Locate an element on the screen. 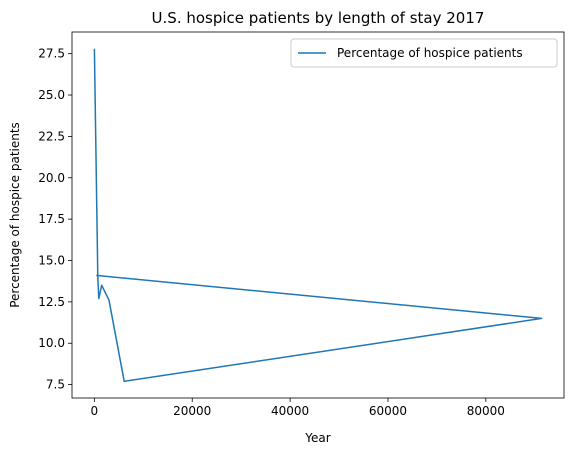 The image size is (576, 455). y-tick-label: 12.5 is located at coordinates (51, 302).